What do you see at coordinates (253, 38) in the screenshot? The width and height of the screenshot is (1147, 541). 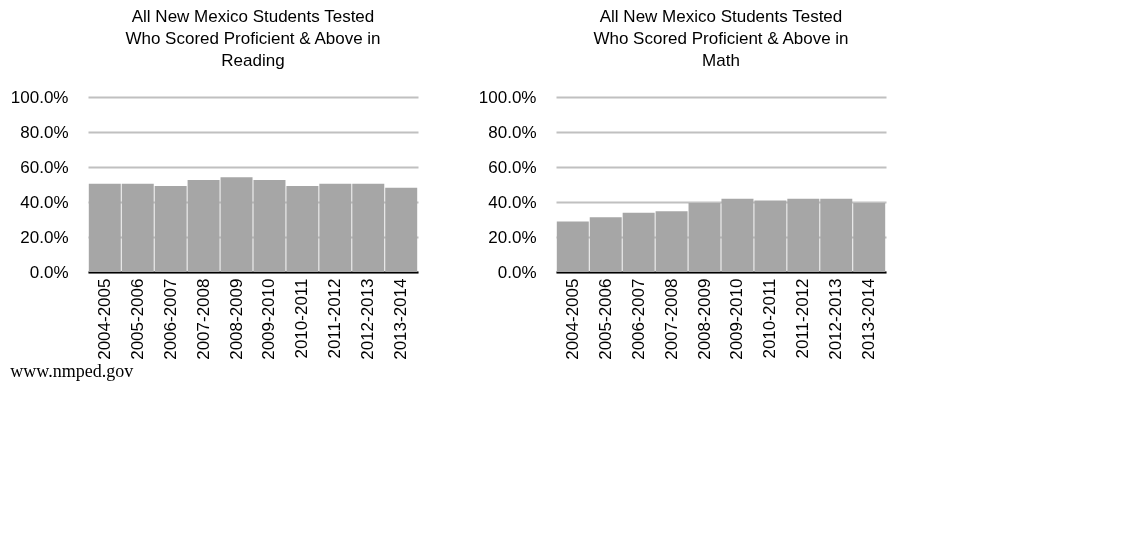 I see `chart-title: All New Mexico Students Tested Who Scored Proficient & Above in Reading` at bounding box center [253, 38].